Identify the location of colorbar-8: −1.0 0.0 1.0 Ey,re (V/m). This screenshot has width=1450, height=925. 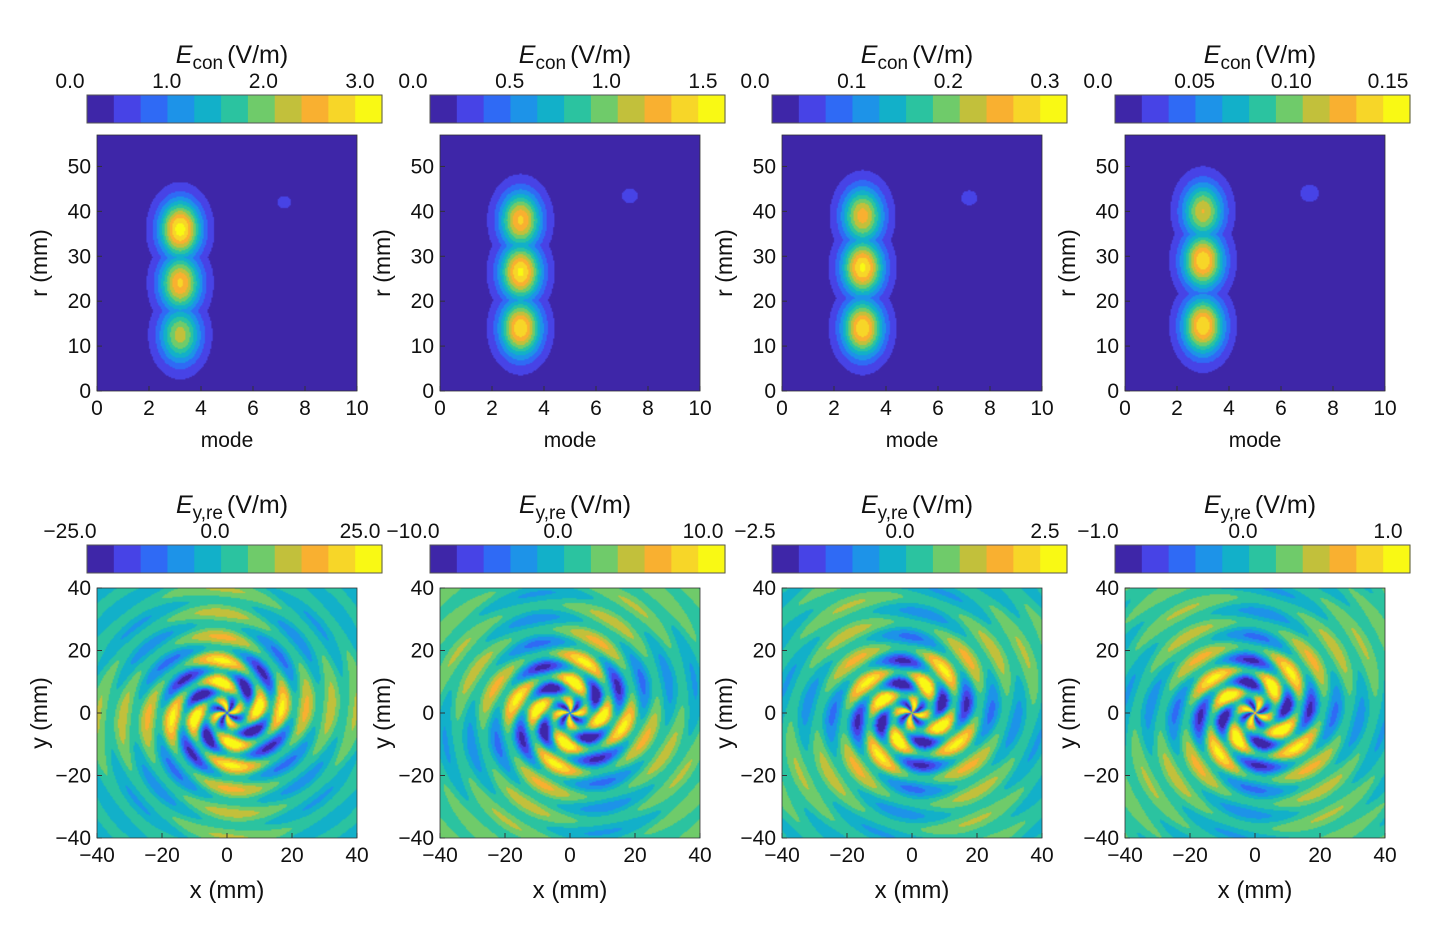
(1244, 532).